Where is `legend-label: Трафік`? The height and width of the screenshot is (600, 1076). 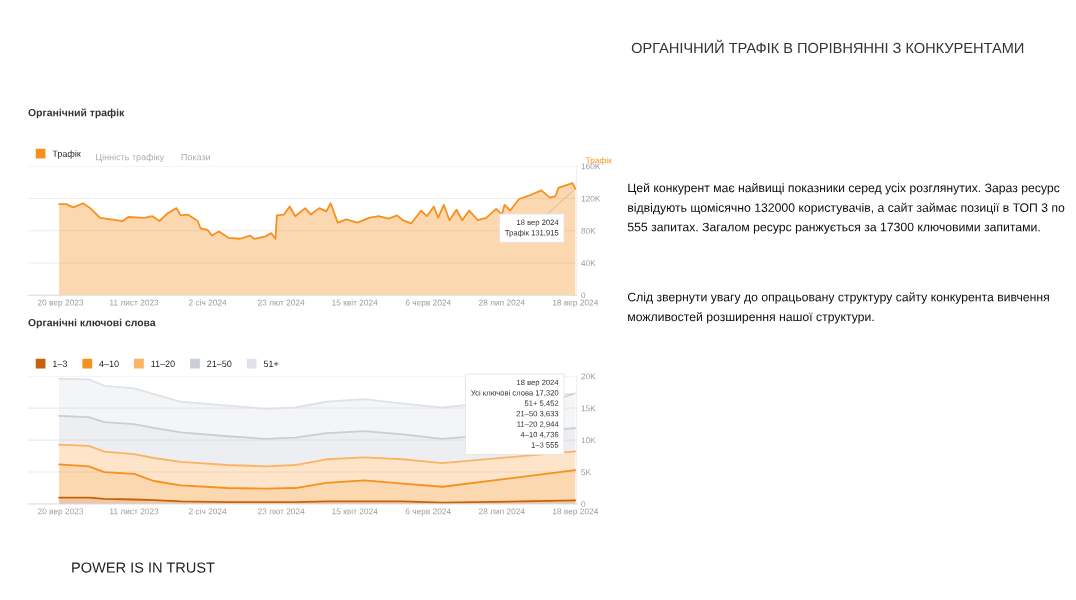 legend-label: Трафік is located at coordinates (66, 154).